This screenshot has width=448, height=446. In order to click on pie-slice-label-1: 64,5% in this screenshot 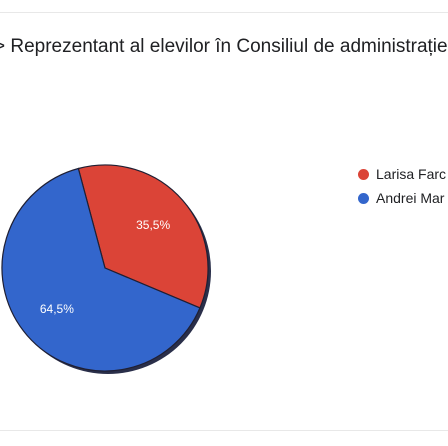, I will do `click(57, 309)`.